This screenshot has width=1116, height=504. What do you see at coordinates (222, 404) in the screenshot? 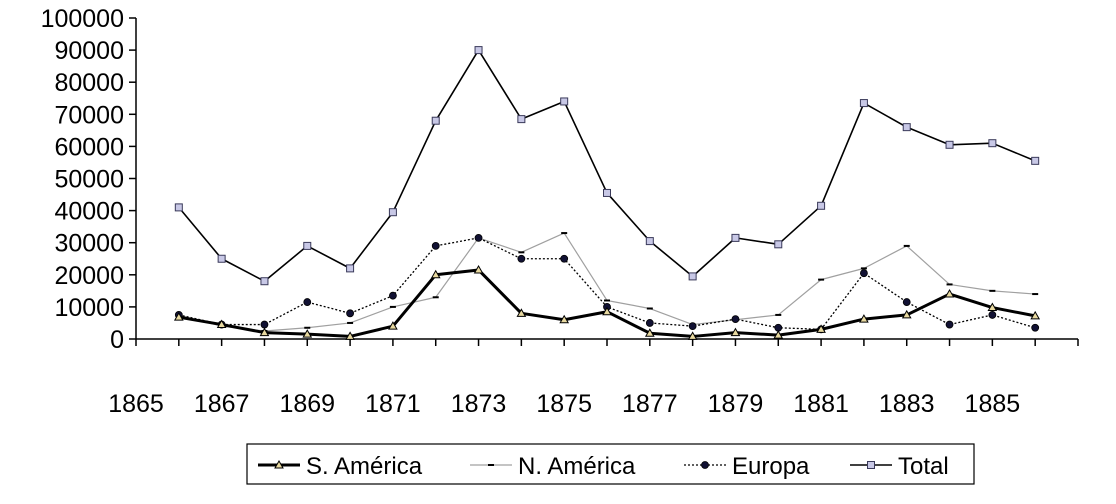
I see `x-tick-label: 1867` at bounding box center [222, 404].